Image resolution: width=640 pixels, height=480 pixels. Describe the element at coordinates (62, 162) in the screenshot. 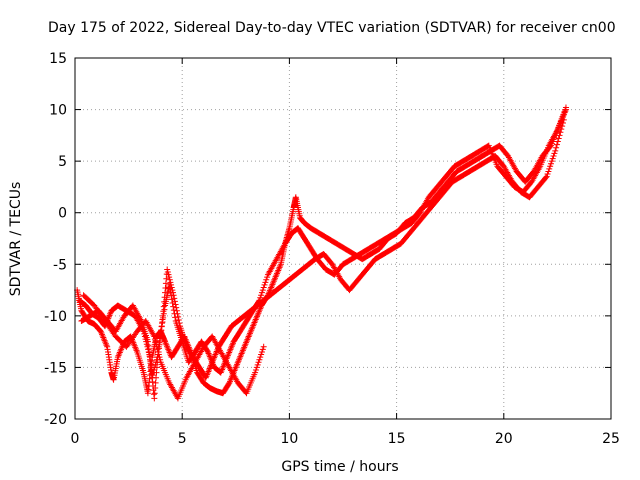

I see `y-tick-label: 5` at that location.